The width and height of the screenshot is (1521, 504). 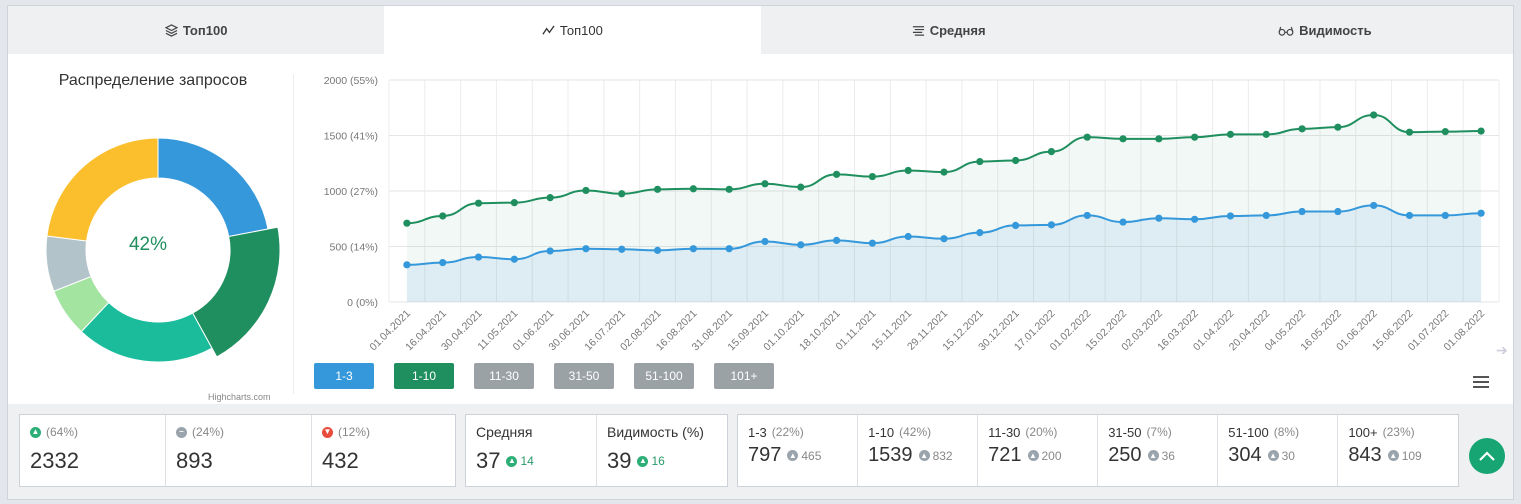 I want to click on stat-title: Средняя, so click(x=504, y=432).